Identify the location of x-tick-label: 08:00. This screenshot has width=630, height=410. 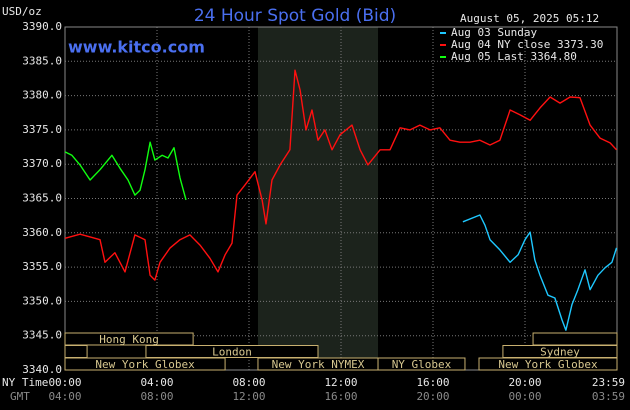
(248, 382).